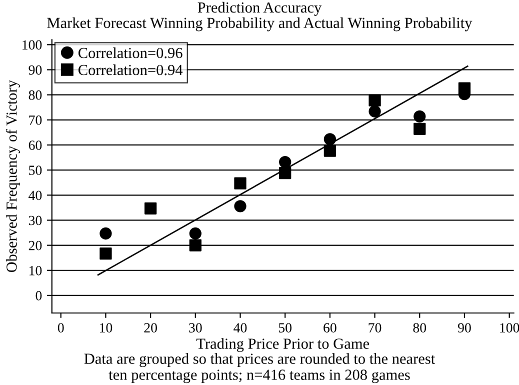 This screenshot has height=385, width=519. I want to click on y-tick-label: 0, so click(39, 295).